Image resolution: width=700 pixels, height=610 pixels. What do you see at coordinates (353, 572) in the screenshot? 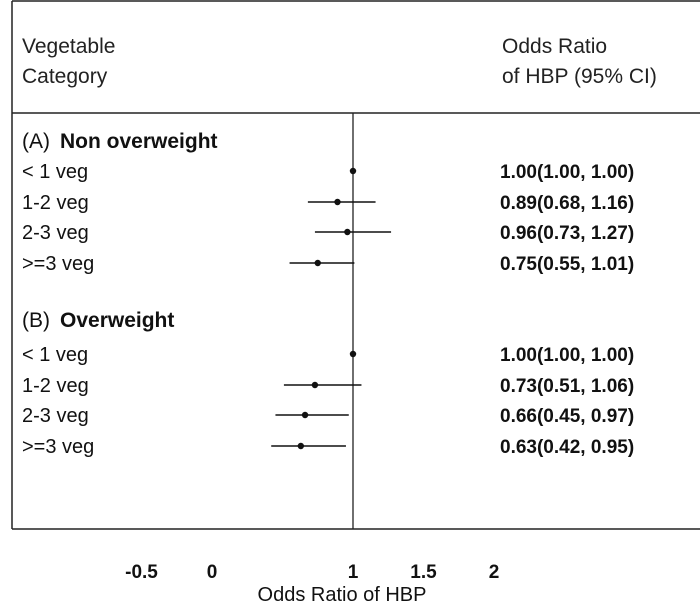
I see `x-tick-label: 1` at bounding box center [353, 572].